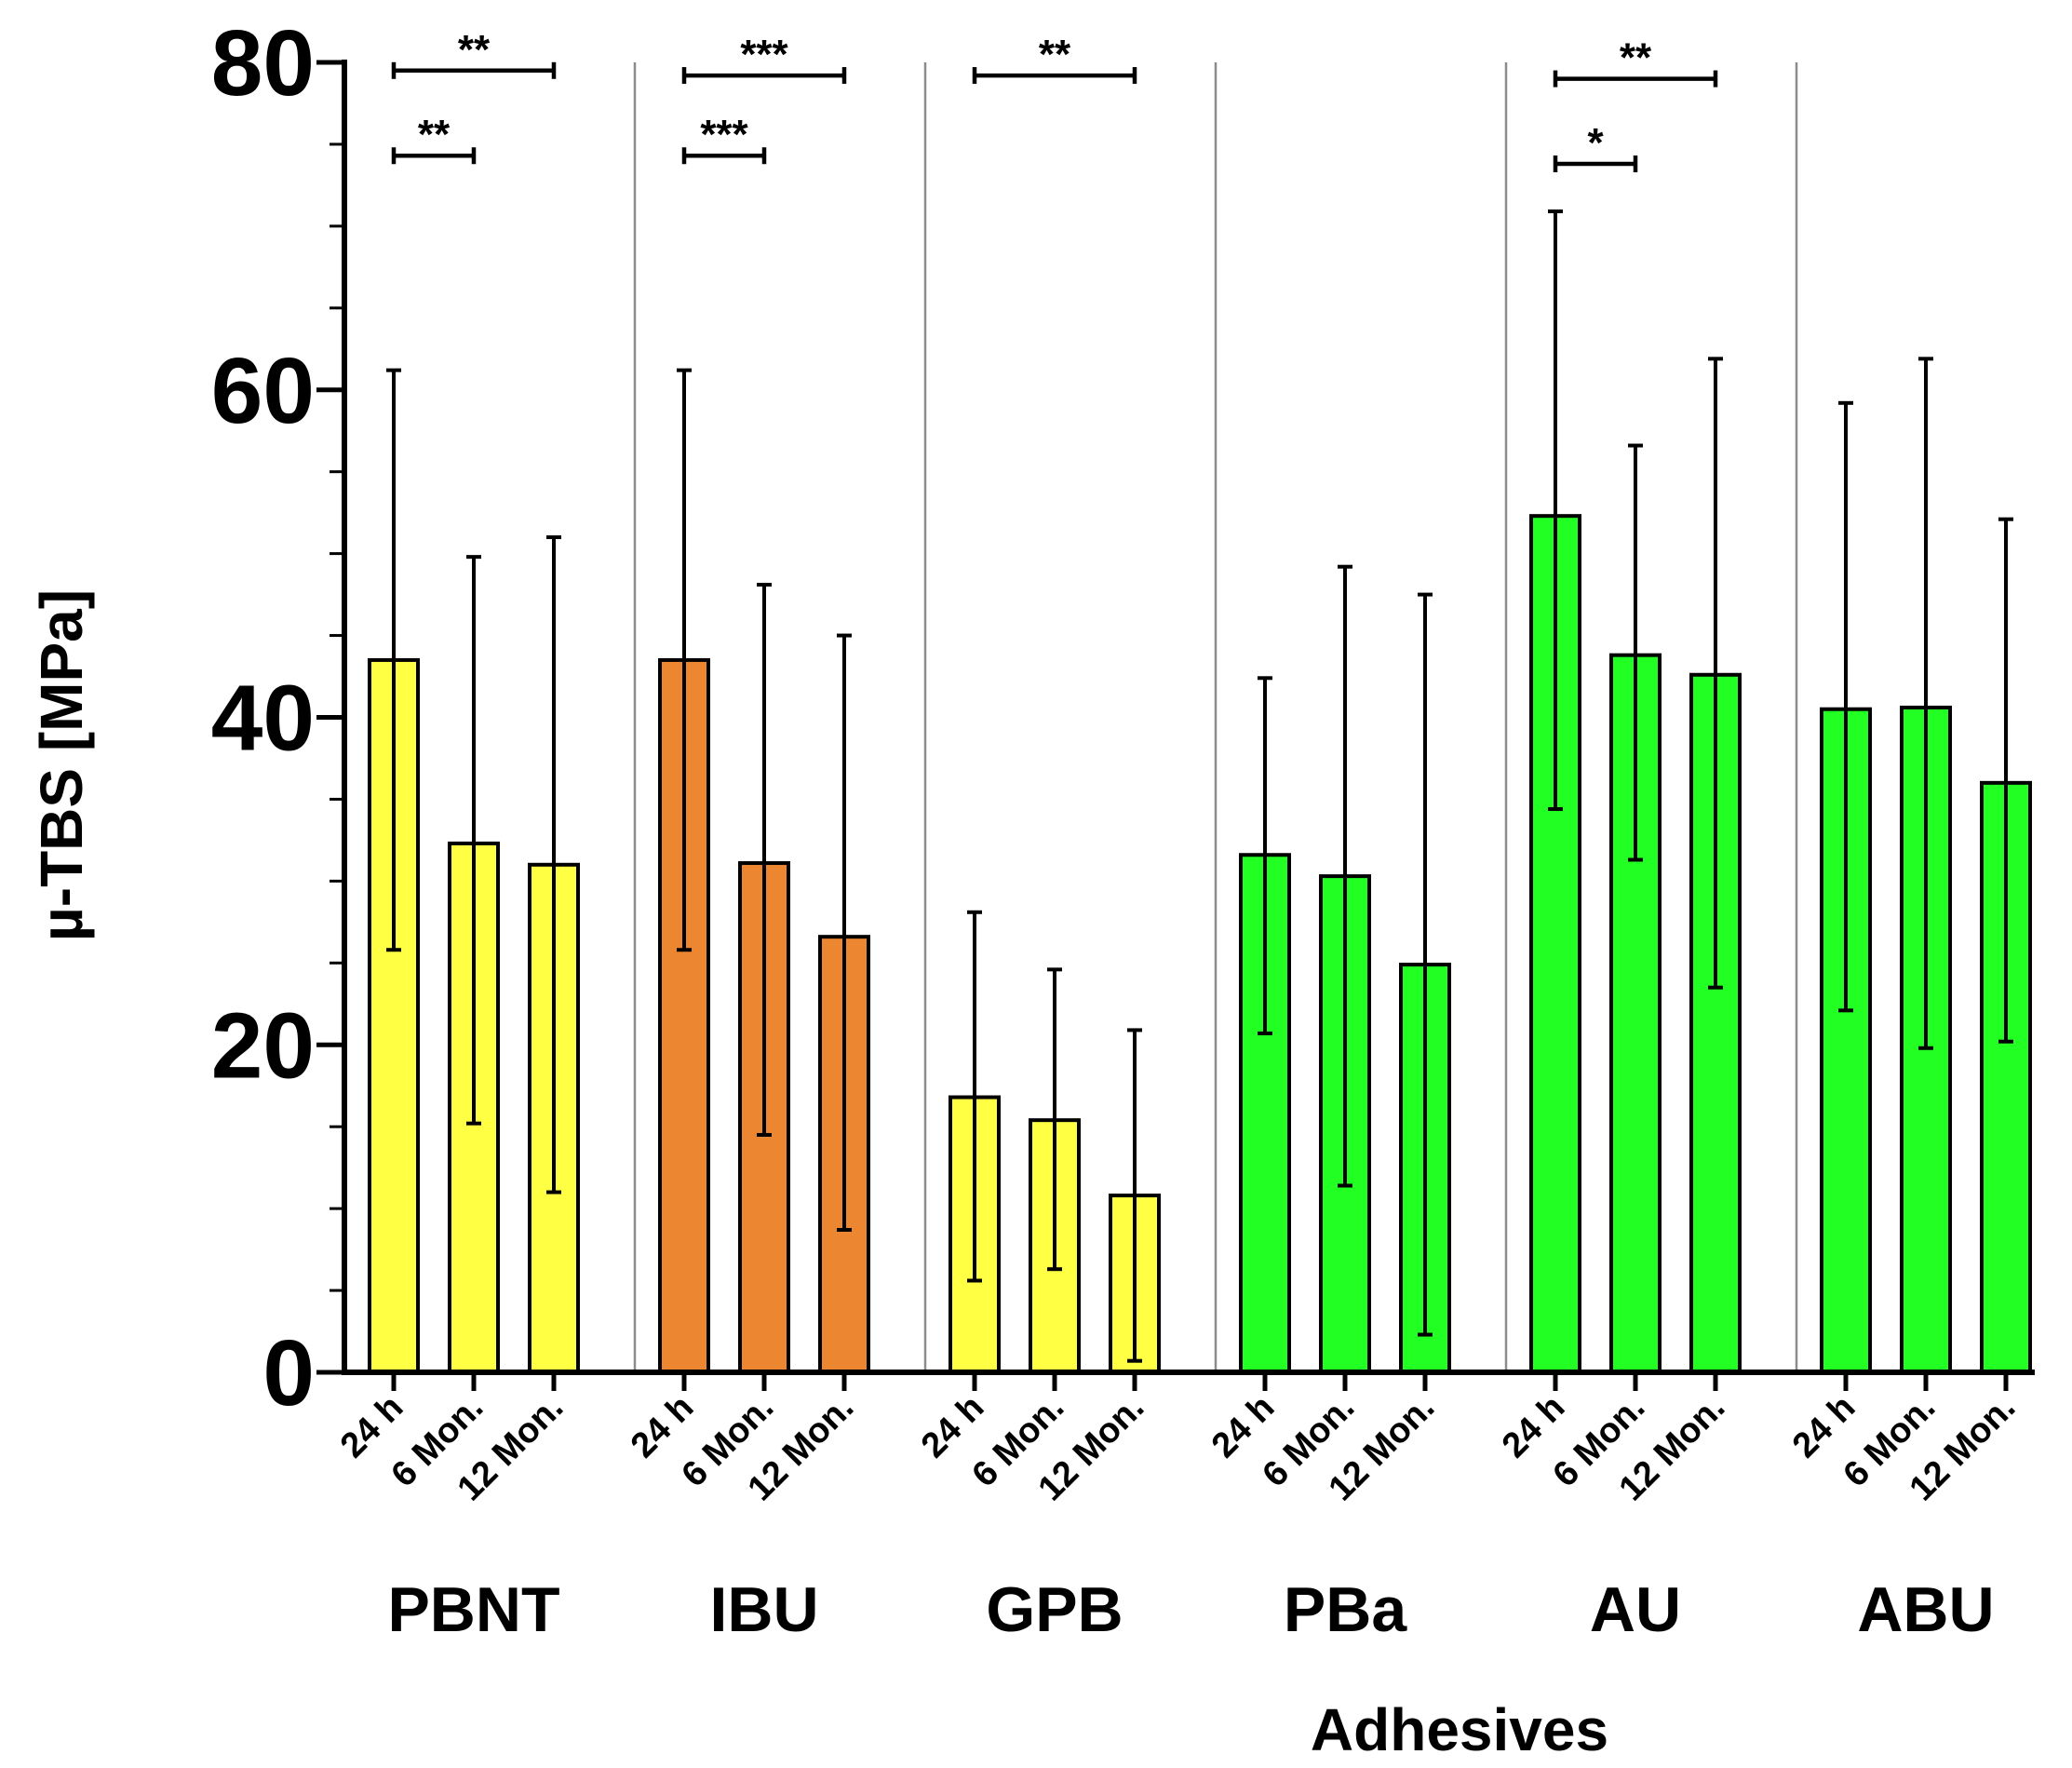 The image size is (2072, 1768). I want to click on group-label-au: AU, so click(1635, 1609).